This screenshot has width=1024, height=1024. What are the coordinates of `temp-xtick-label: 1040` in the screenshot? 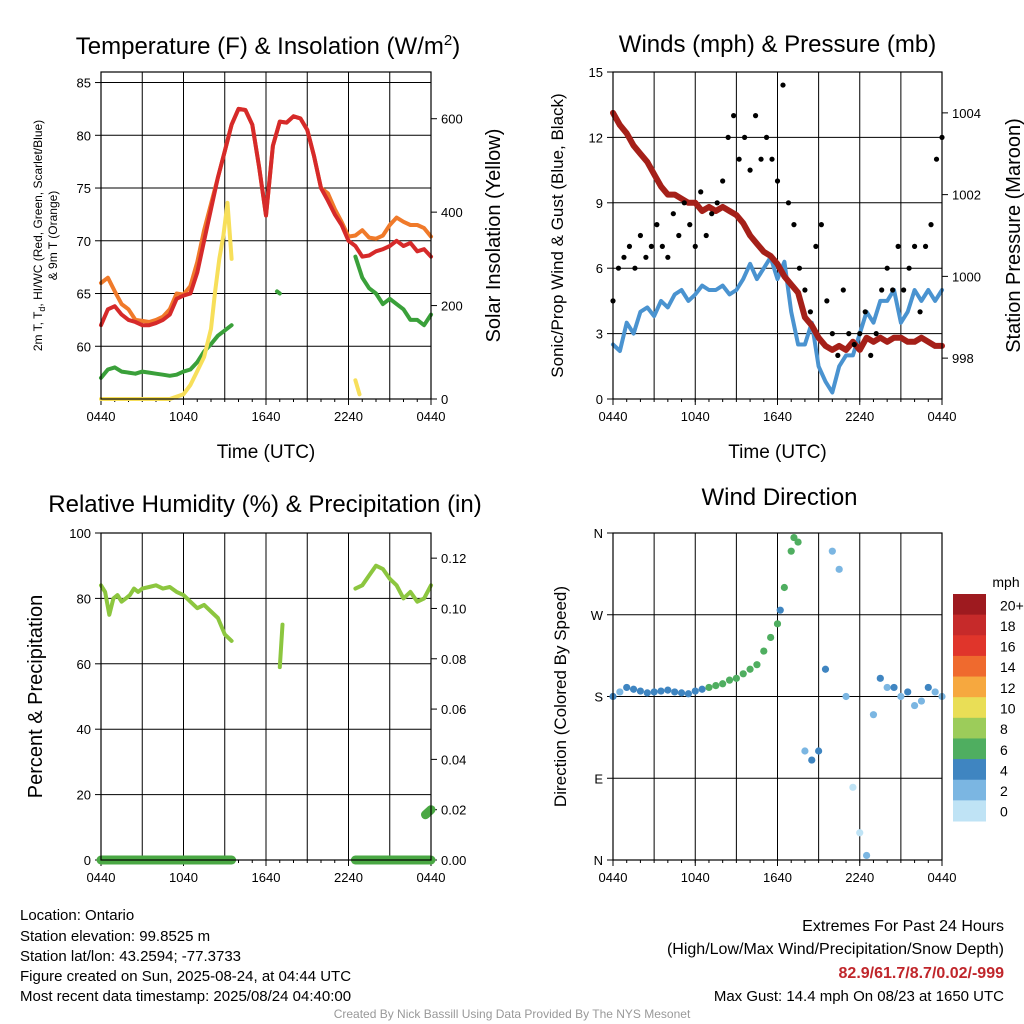 It's located at (183, 416).